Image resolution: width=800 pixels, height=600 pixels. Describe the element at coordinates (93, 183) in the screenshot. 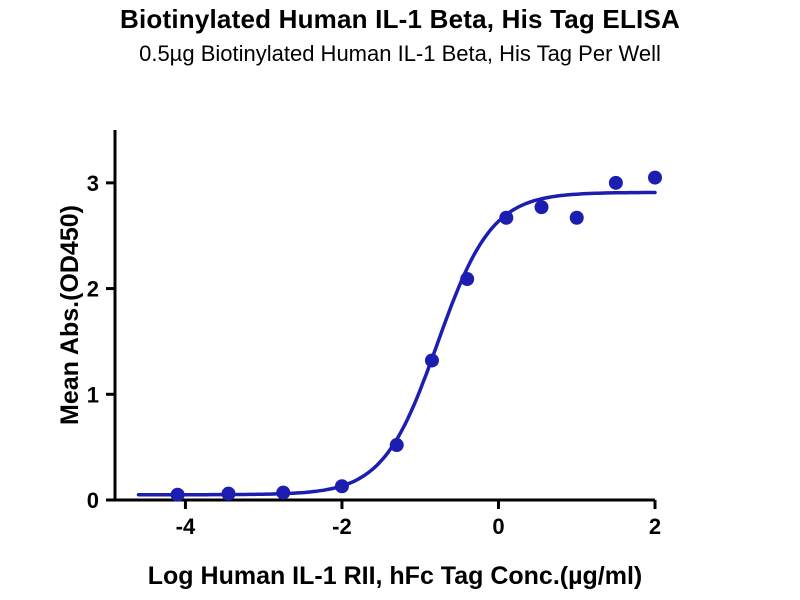

I see `y-tick-label: 3` at that location.